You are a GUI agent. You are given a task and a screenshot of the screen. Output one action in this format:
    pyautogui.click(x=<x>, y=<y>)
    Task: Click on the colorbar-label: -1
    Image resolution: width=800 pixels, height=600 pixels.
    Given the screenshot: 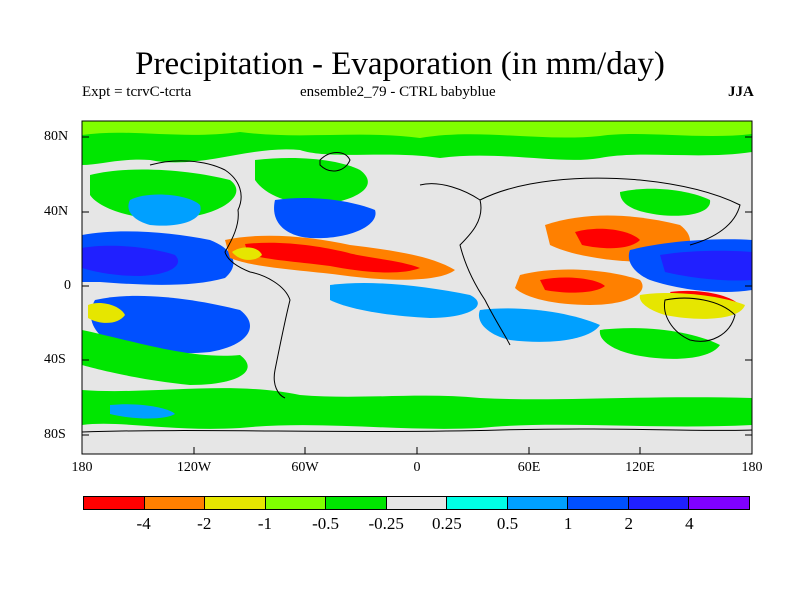 What is the action you would take?
    pyautogui.click(x=264, y=523)
    